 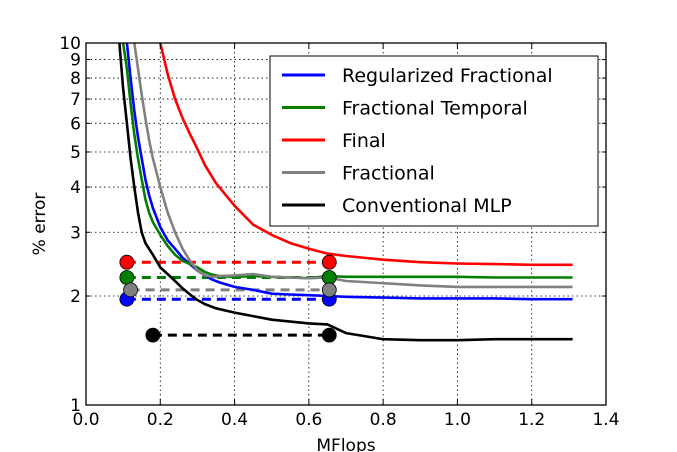 What do you see at coordinates (160, 420) in the screenshot?
I see `x-tick-label: 0.2` at bounding box center [160, 420].